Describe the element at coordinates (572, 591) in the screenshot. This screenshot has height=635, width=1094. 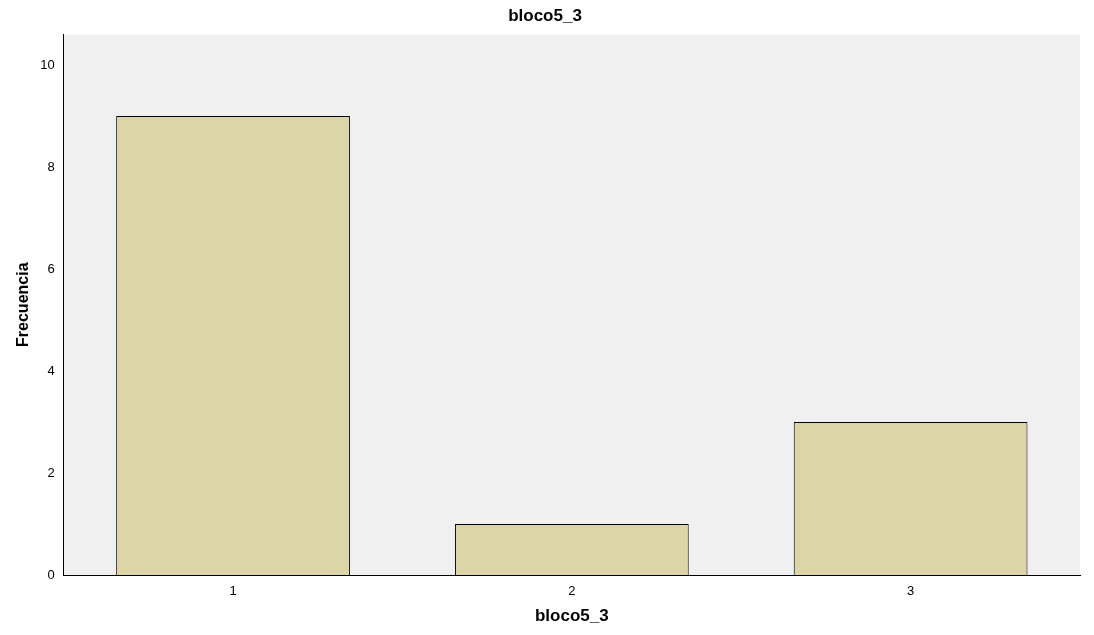
I see `x-tick-label: 2` at that location.